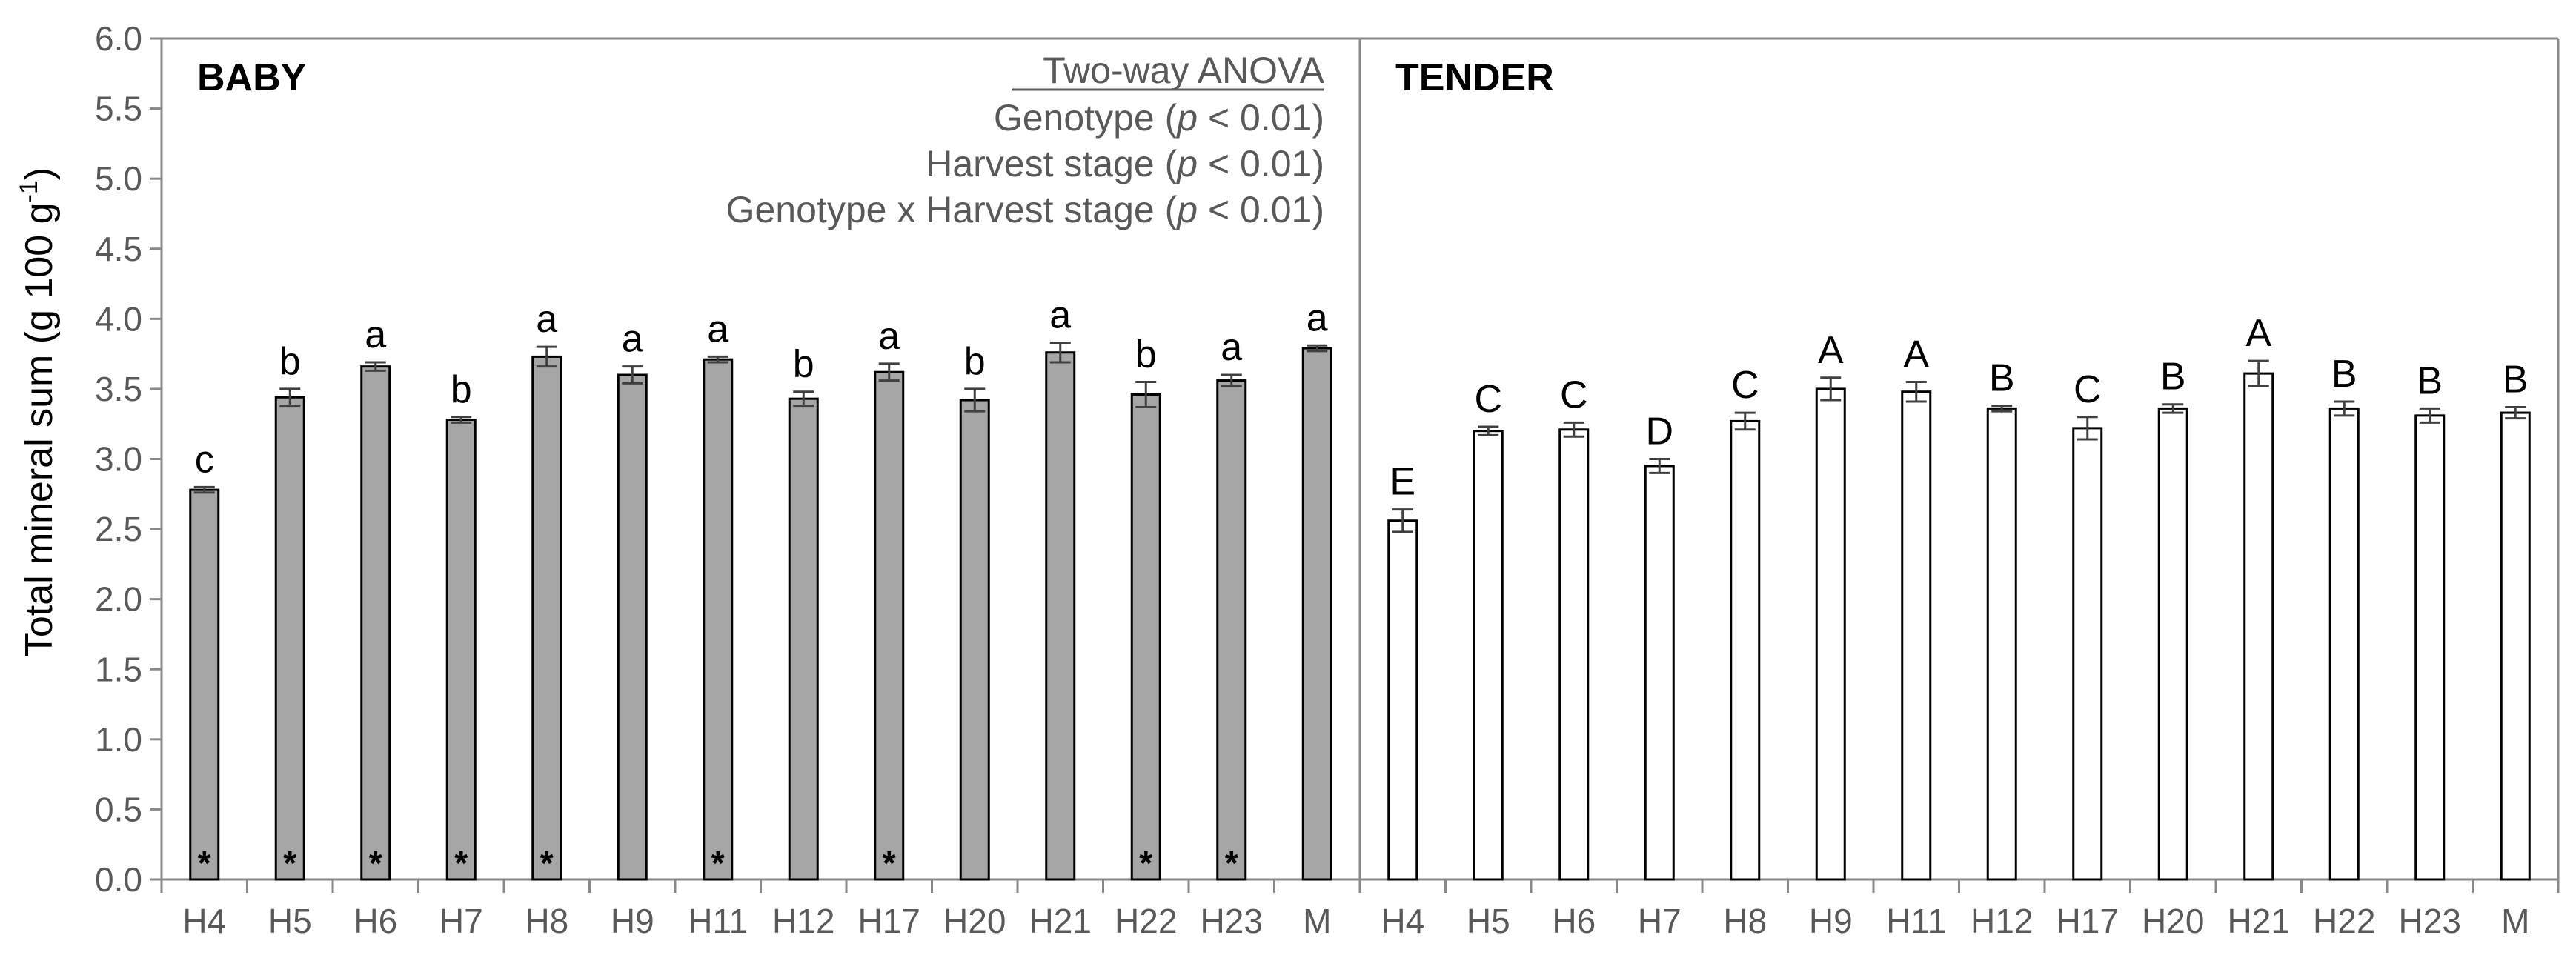  Describe the element at coordinates (804, 639) in the screenshot. I see `bar-baby-h12` at that location.